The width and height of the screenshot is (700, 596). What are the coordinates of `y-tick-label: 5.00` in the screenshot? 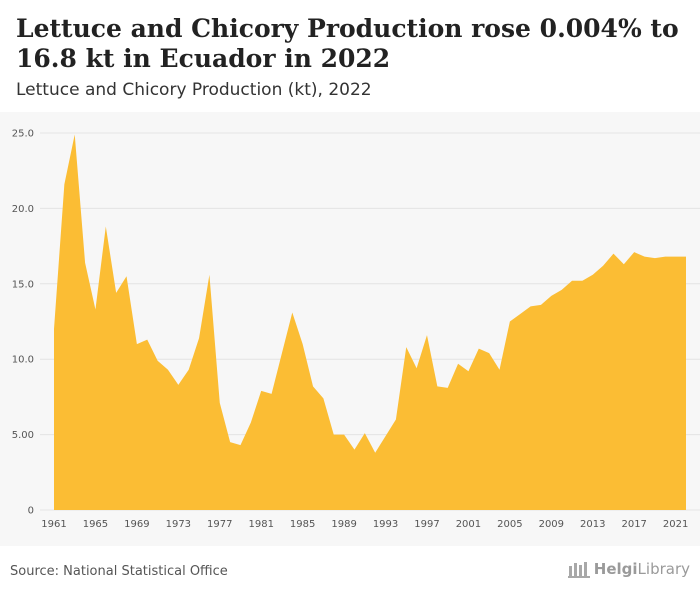 It's located at (23, 435).